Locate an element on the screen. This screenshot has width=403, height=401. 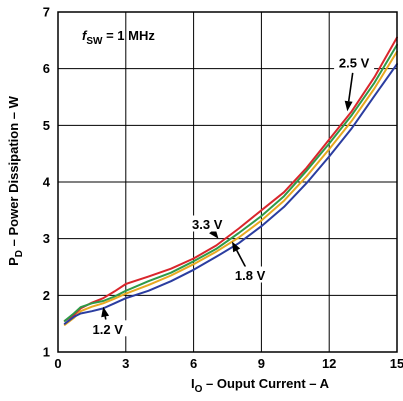
x-tick-label: 6 is located at coordinates (193, 363).